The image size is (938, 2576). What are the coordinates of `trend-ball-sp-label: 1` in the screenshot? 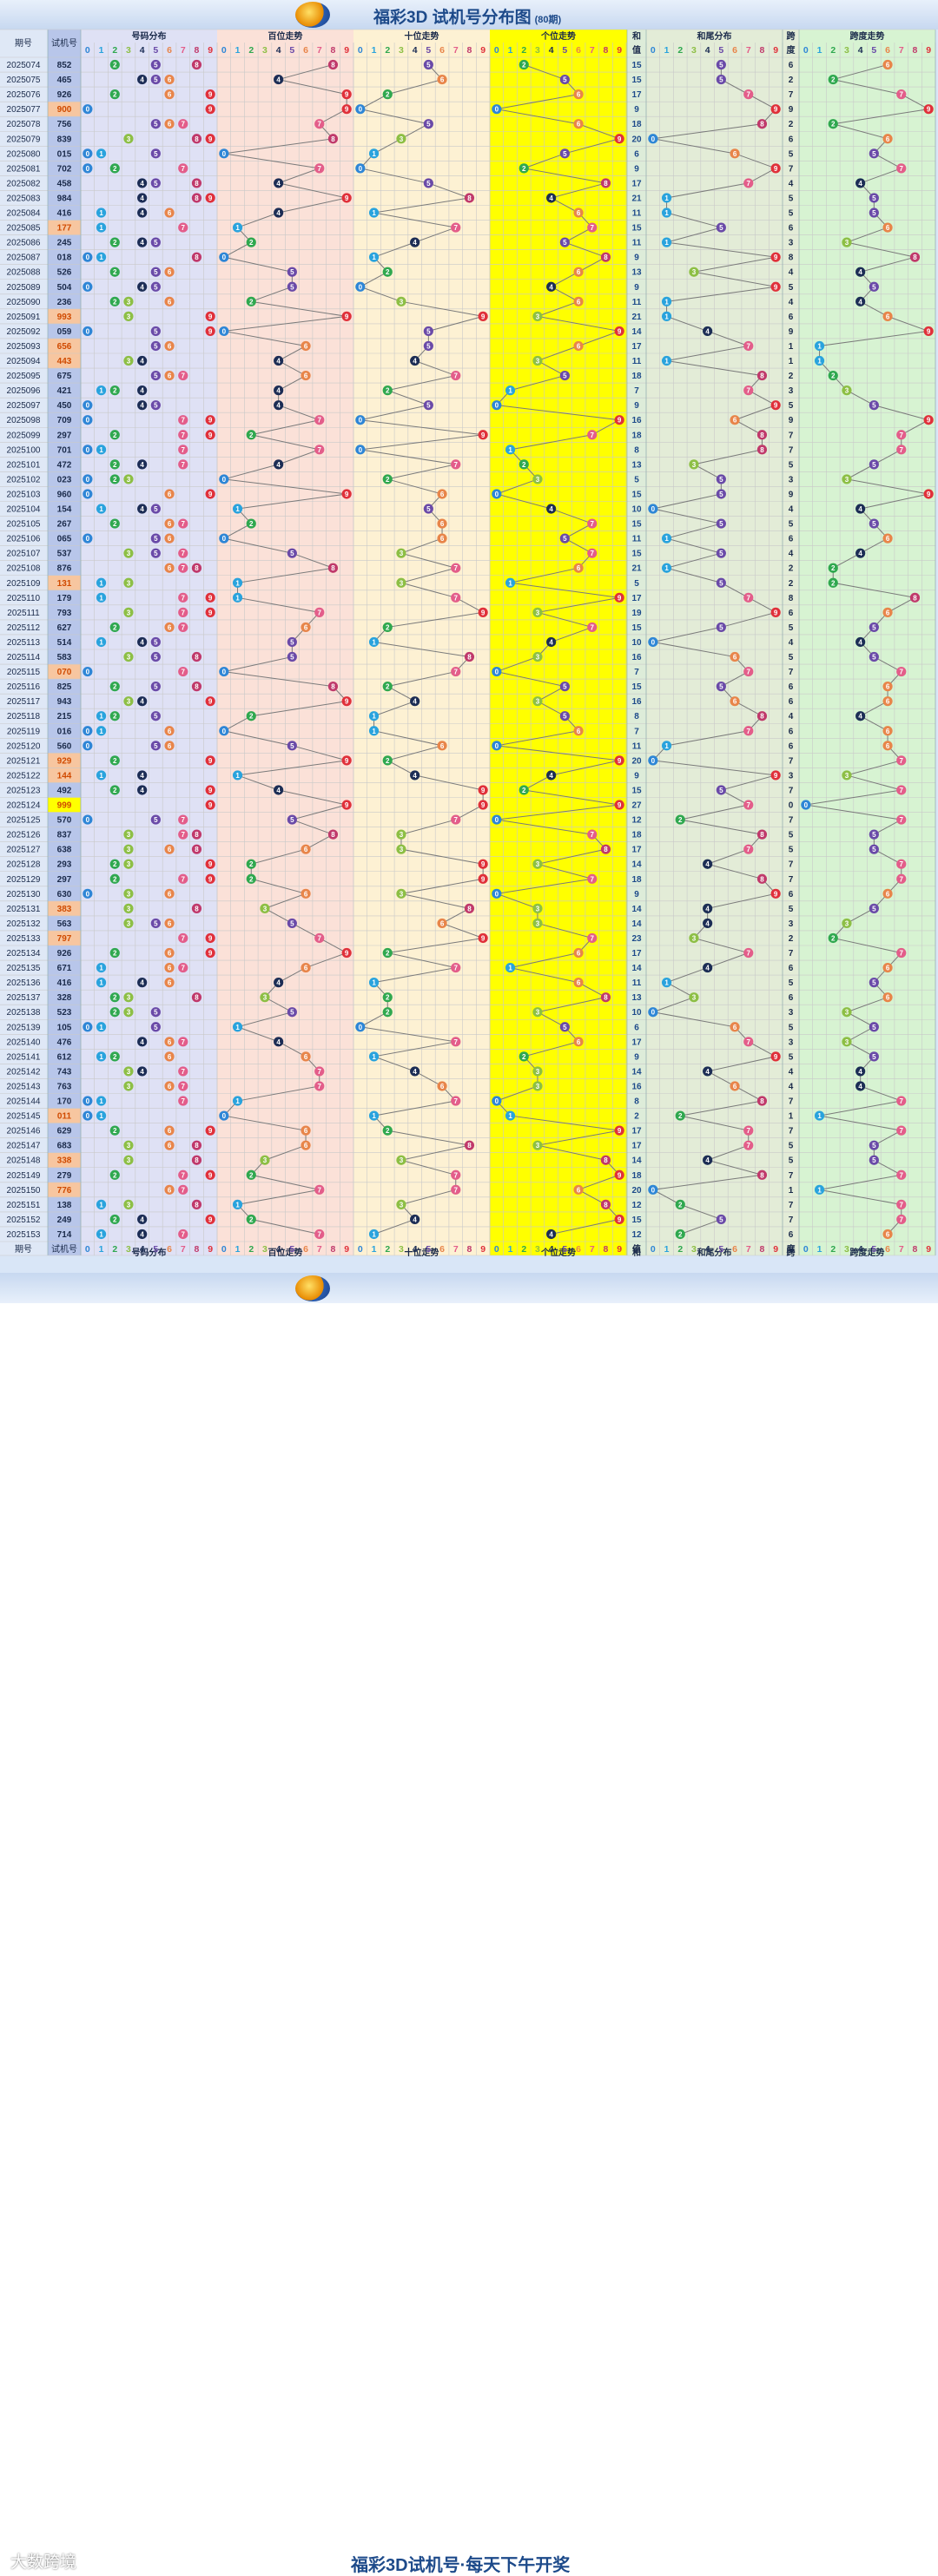 It's located at (819, 362).